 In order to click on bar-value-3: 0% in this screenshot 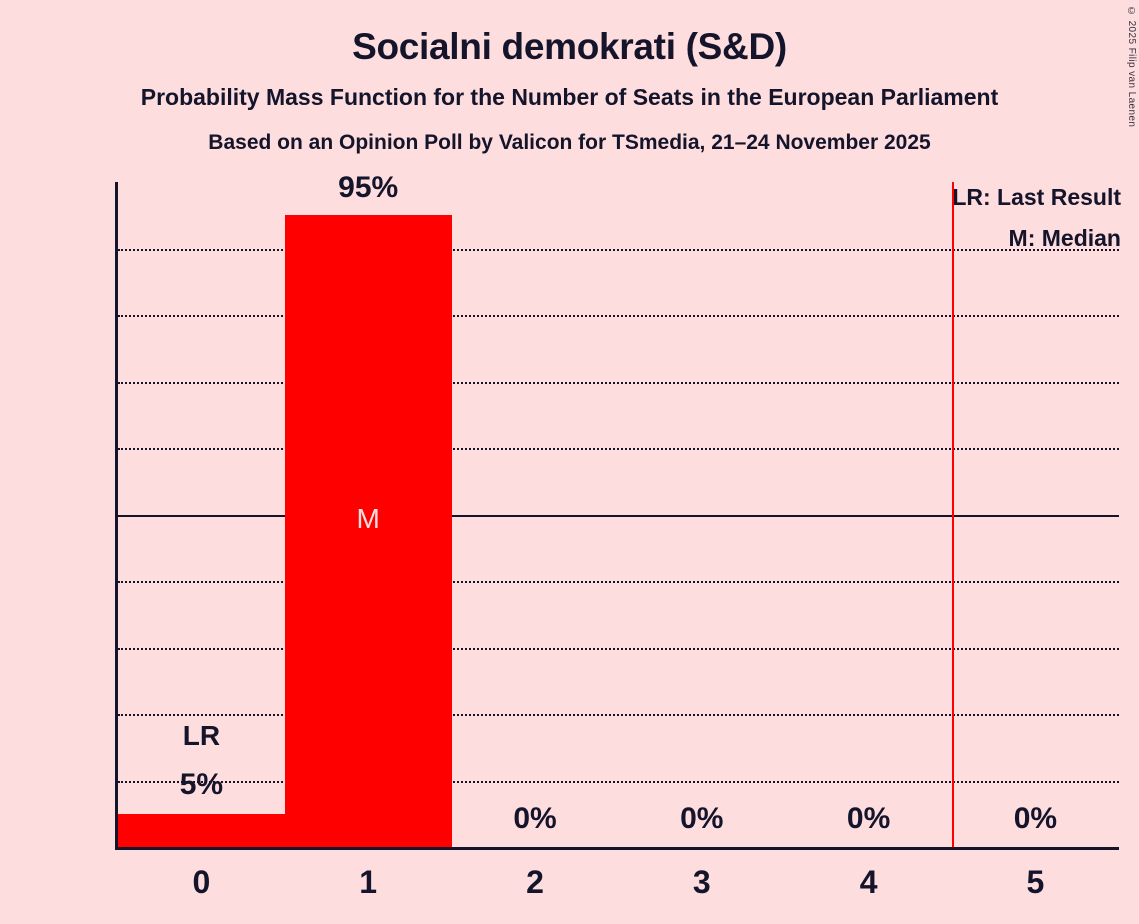, I will do `click(702, 818)`.